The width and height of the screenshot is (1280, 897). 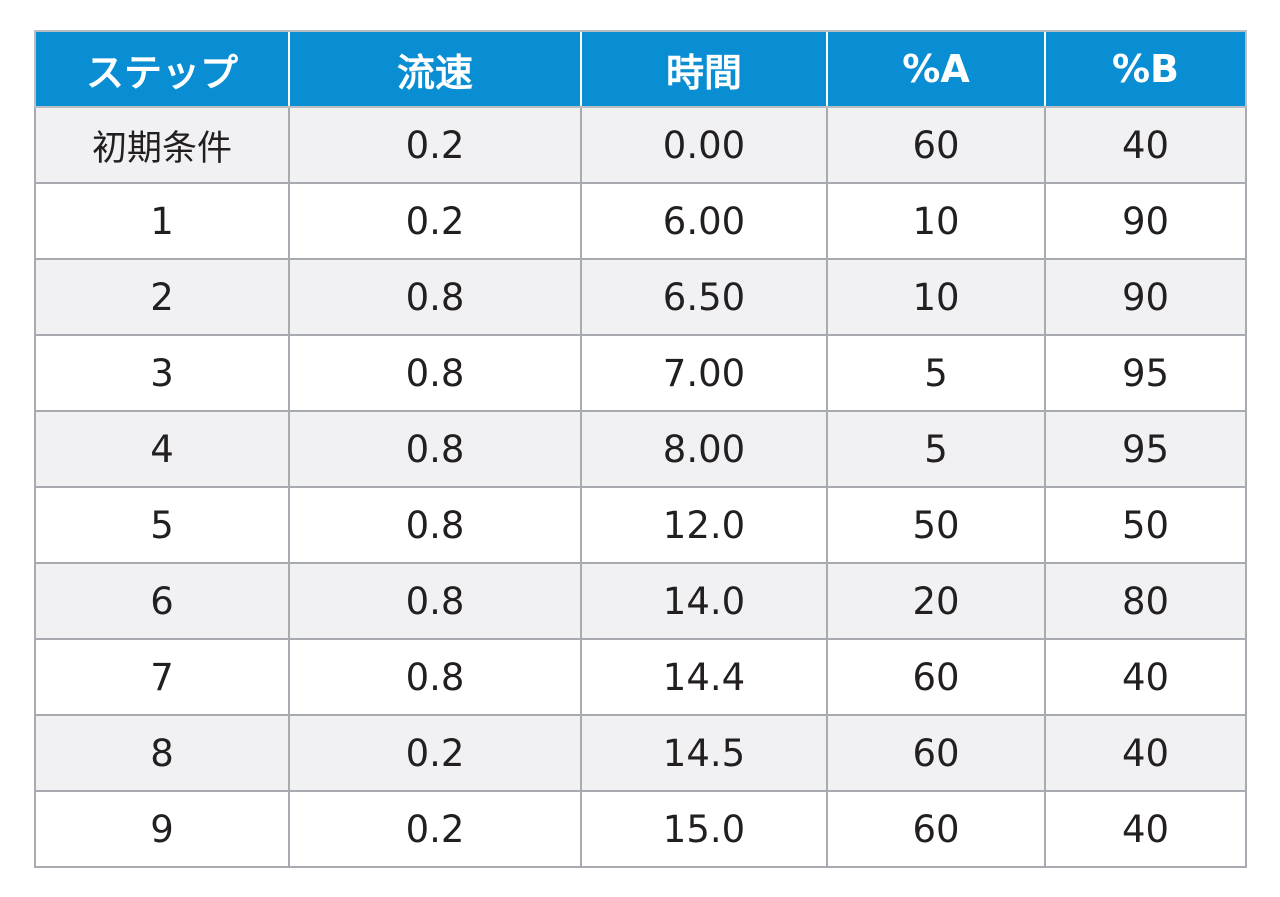 I want to click on cell-step: 8, so click(x=162, y=753).